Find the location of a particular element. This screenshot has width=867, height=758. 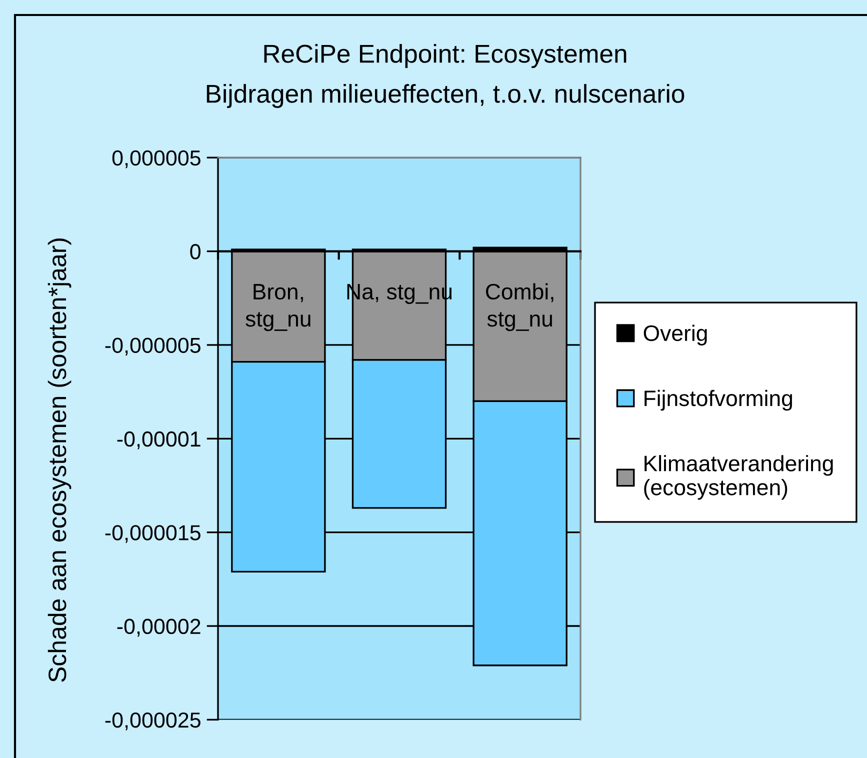

y-tick-label: -0,000005 is located at coordinates (152, 347).